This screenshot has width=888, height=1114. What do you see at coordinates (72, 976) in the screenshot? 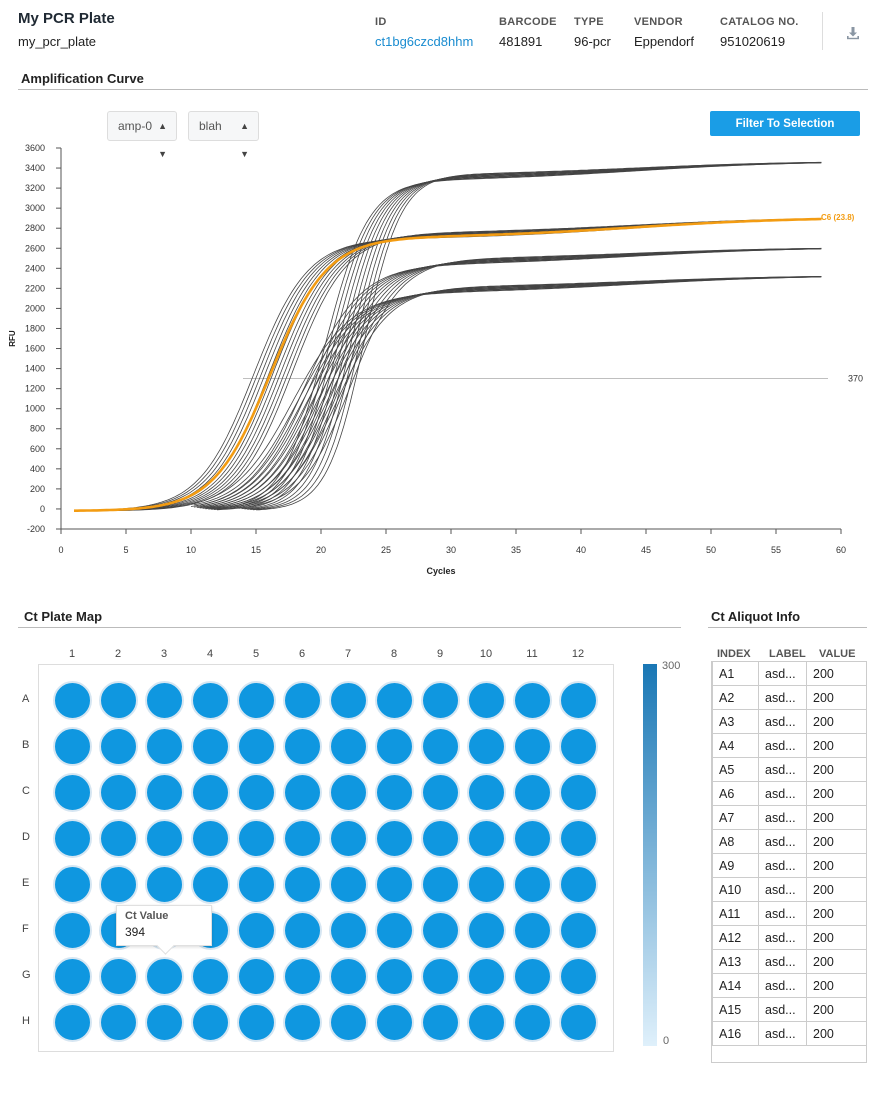
I see `well-G1` at bounding box center [72, 976].